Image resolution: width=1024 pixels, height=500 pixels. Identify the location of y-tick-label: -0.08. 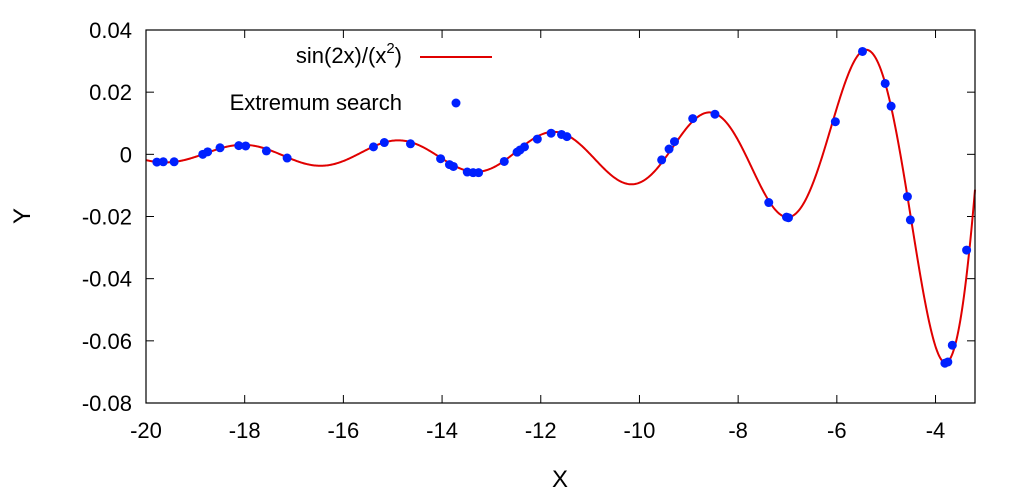
(107, 403).